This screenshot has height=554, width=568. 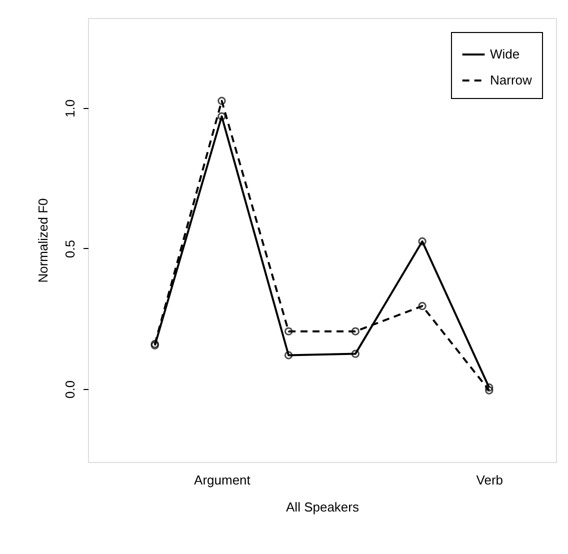 What do you see at coordinates (70, 249) in the screenshot?
I see `y-tick-label: 0.5` at bounding box center [70, 249].